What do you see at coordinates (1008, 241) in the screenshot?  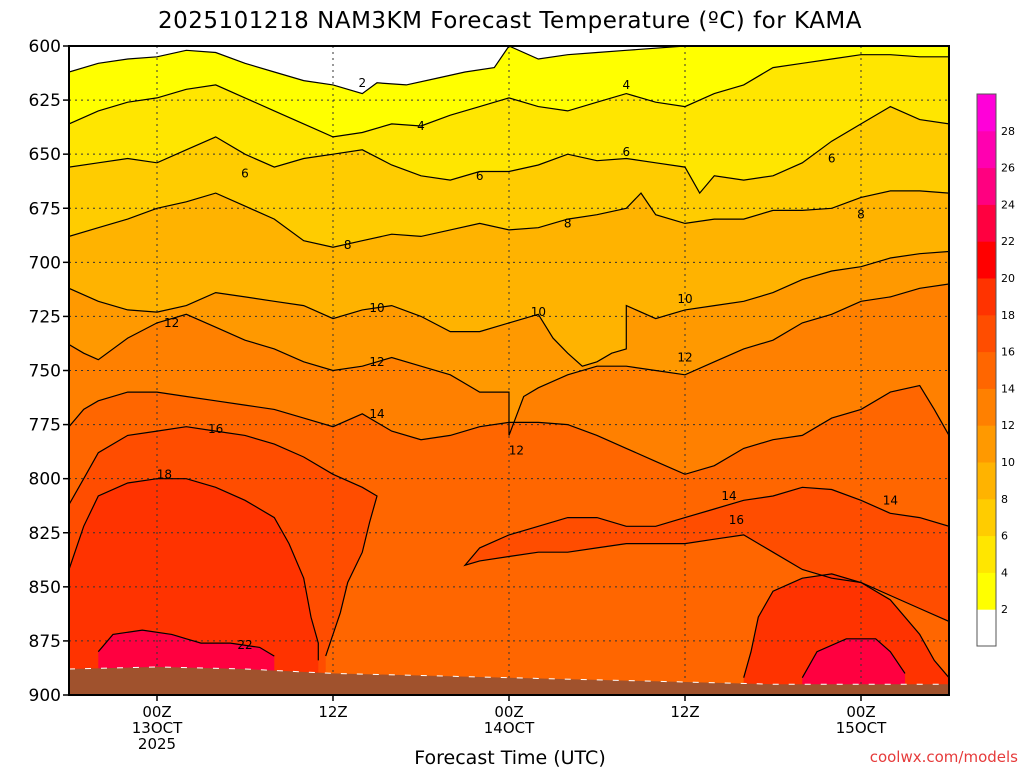 I see `colorbar-tick-label: 22` at bounding box center [1008, 241].